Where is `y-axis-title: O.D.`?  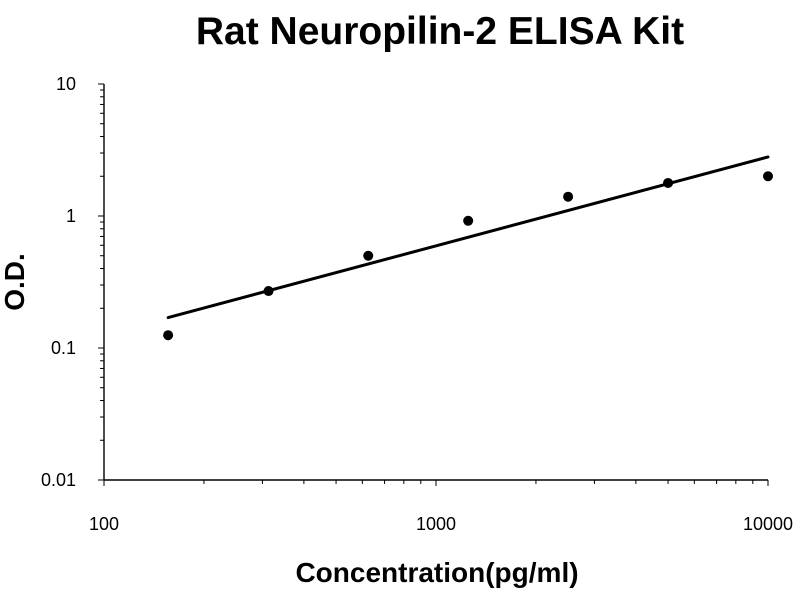
y-axis-title: O.D. is located at coordinates (15, 282).